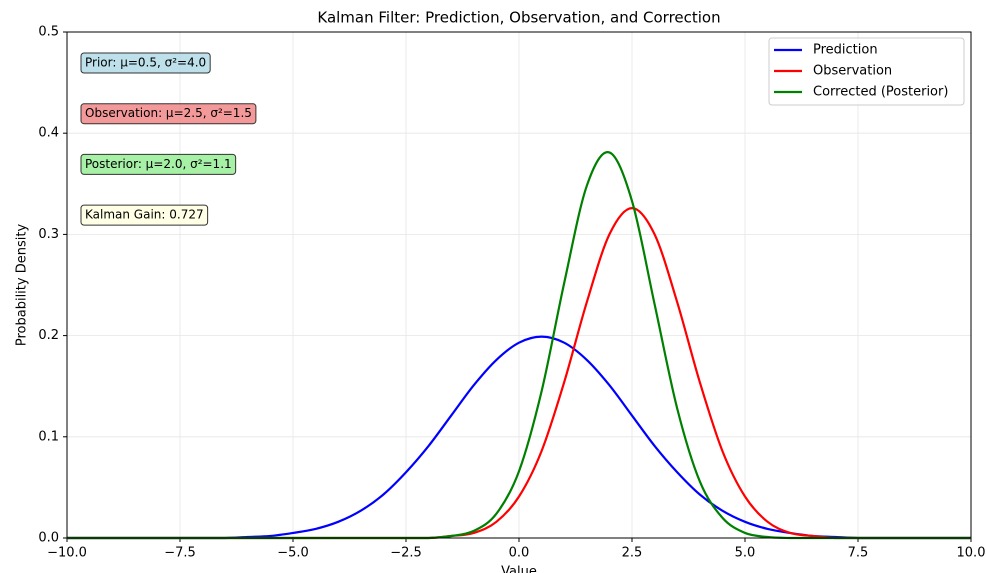 Image resolution: width=986 pixels, height=573 pixels. I want to click on x-tick-label: −10.0, so click(67, 553).